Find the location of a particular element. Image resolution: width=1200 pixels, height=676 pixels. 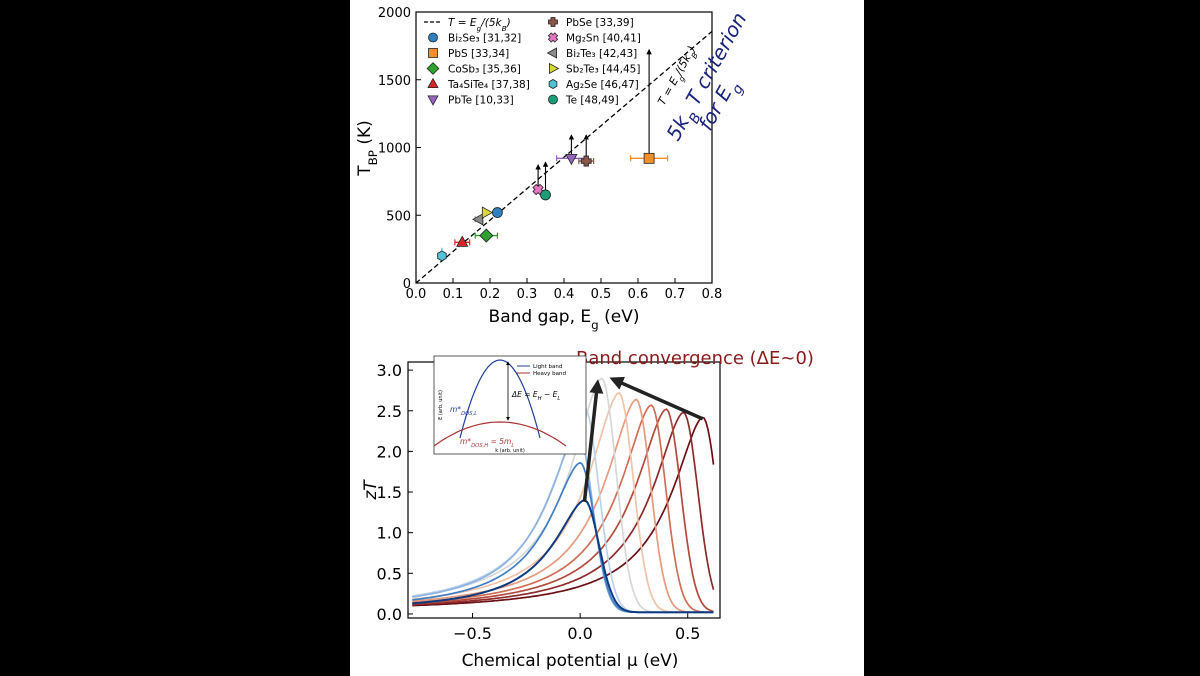

legend-label-8: Sb₂Te₃ [44,45] is located at coordinates (603, 70).